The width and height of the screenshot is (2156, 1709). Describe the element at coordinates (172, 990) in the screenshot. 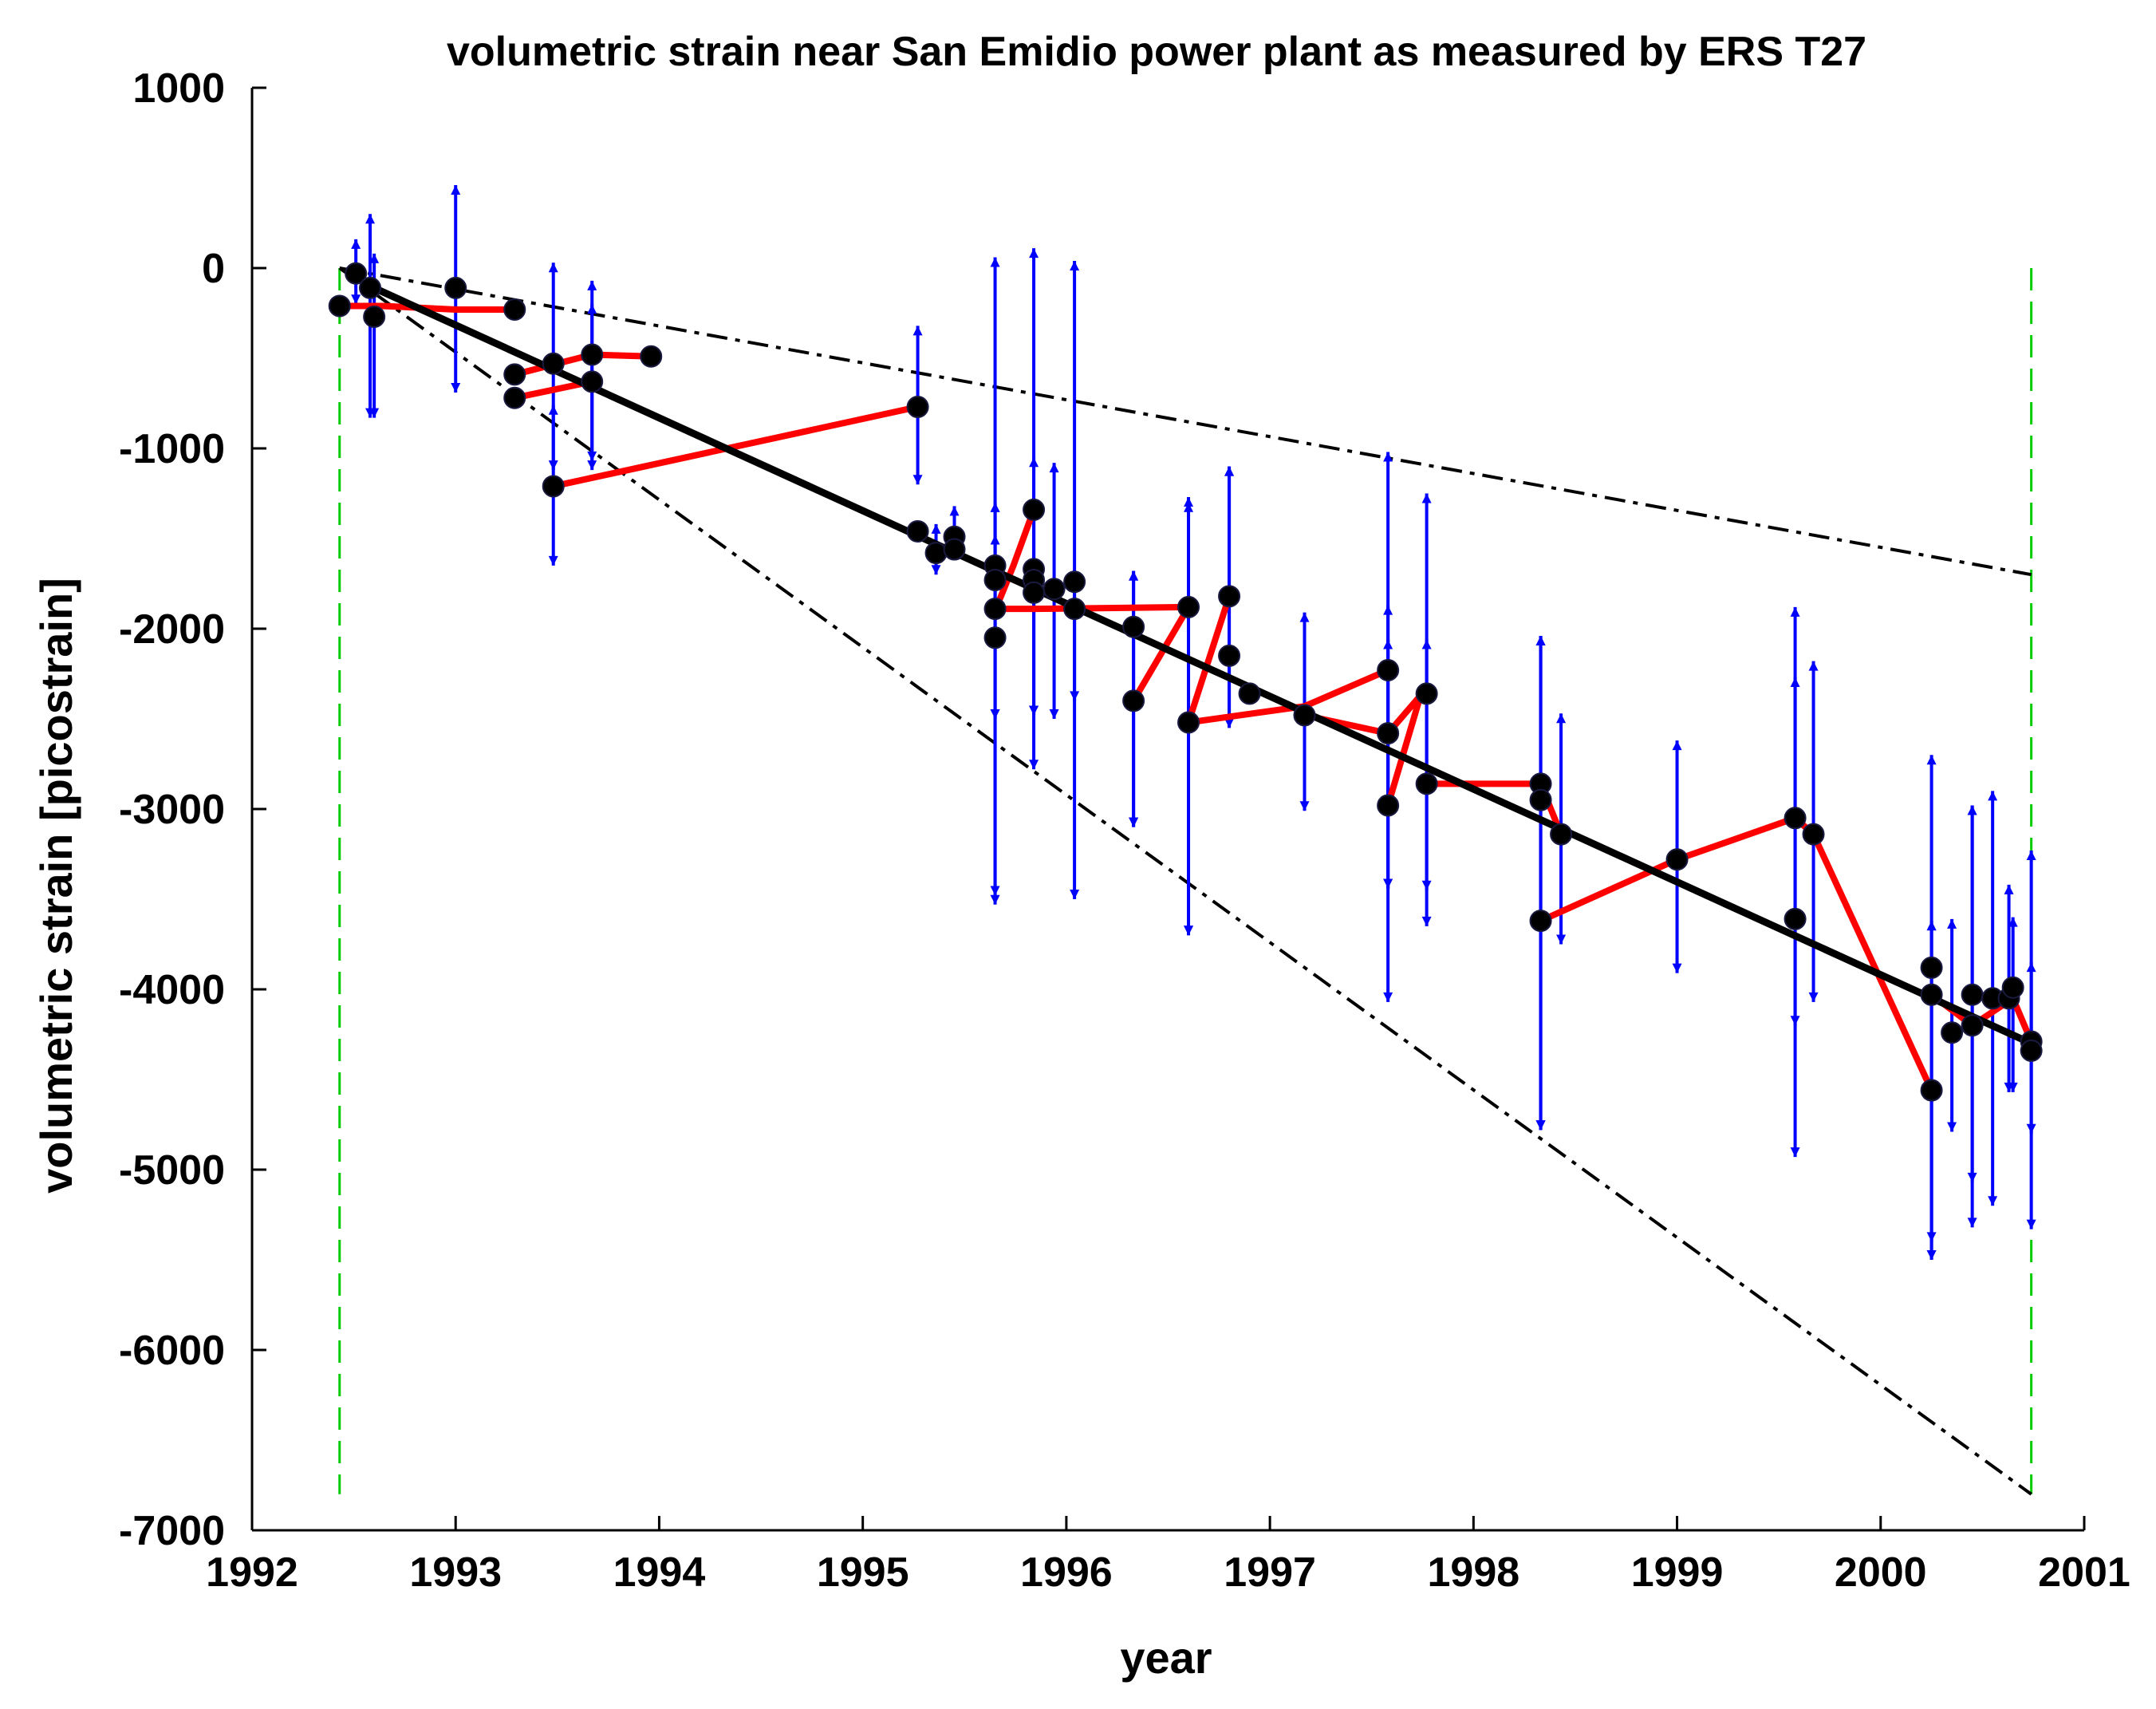

I see `y-tick-label: -4000` at that location.